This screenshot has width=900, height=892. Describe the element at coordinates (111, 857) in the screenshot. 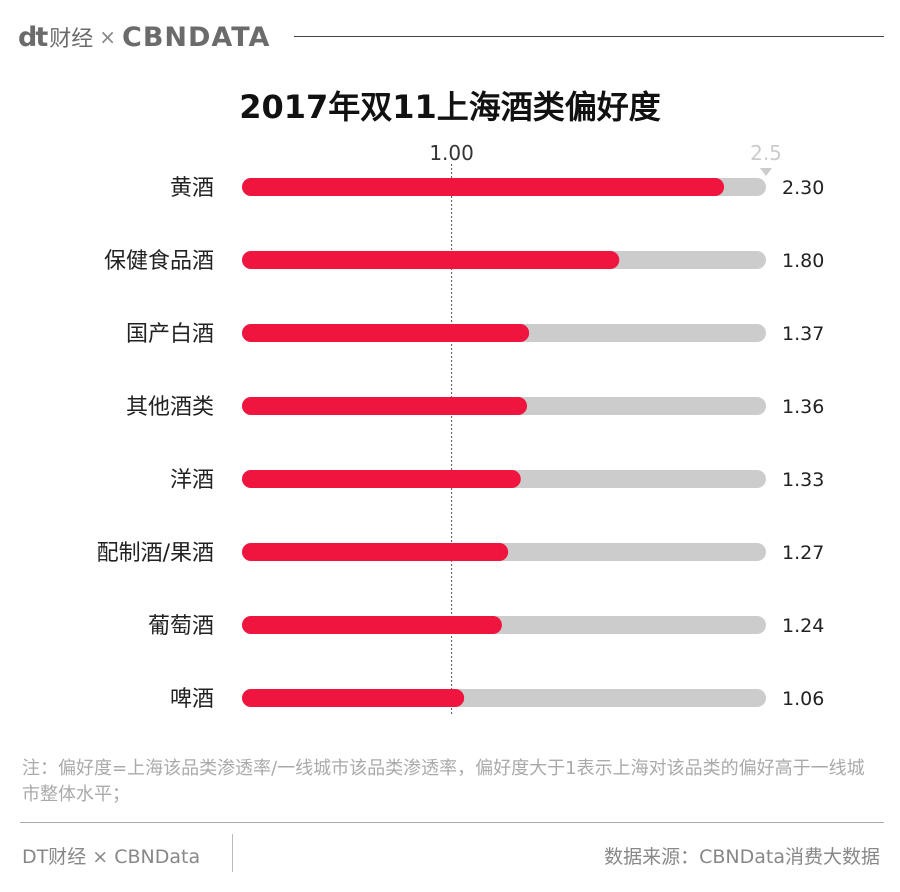

I see `footer-brand: DT财经 × CBNData` at that location.